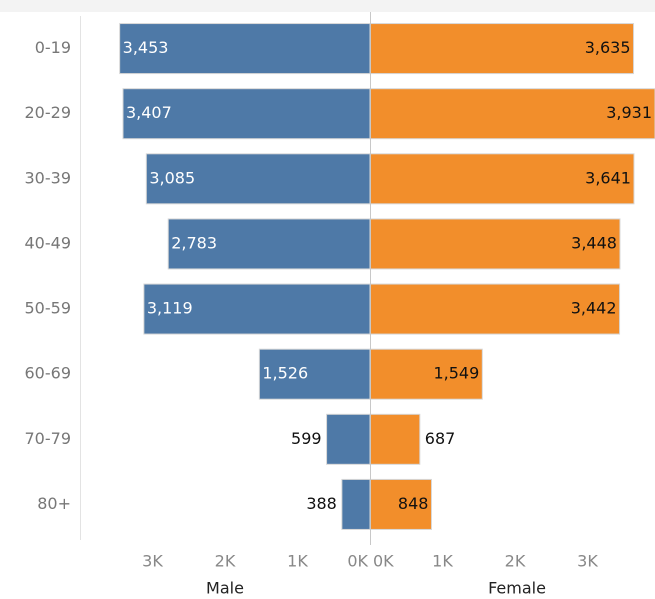 Image resolution: width=655 pixels, height=599 pixels. What do you see at coordinates (608, 177) in the screenshot?
I see `female-value-label: 3,641` at bounding box center [608, 177].